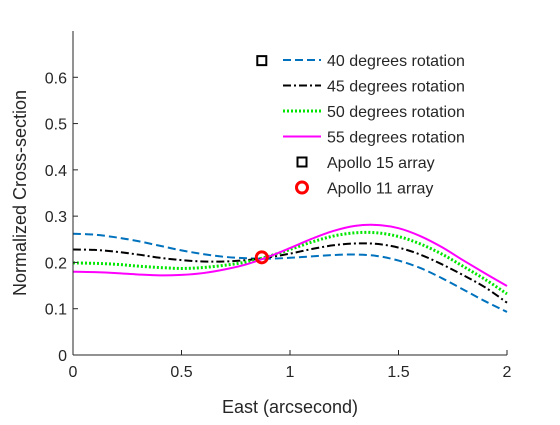 This screenshot has height=425, width=560. I want to click on legend-label: 55 degrees rotation, so click(396, 138).